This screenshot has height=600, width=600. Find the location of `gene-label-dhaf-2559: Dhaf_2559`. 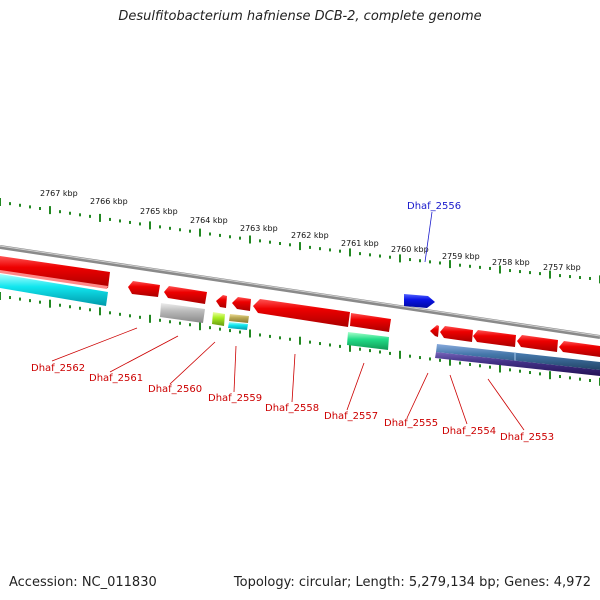

gene-label-dhaf-2559: Dhaf_2559 is located at coordinates (235, 398).